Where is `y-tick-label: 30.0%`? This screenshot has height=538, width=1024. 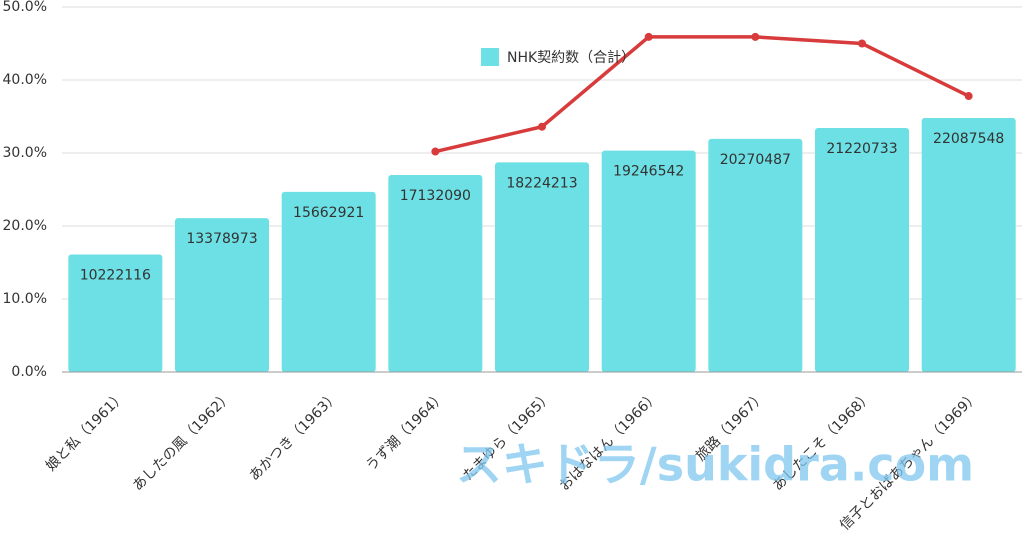
y-tick-label: 30.0% is located at coordinates (25, 153).